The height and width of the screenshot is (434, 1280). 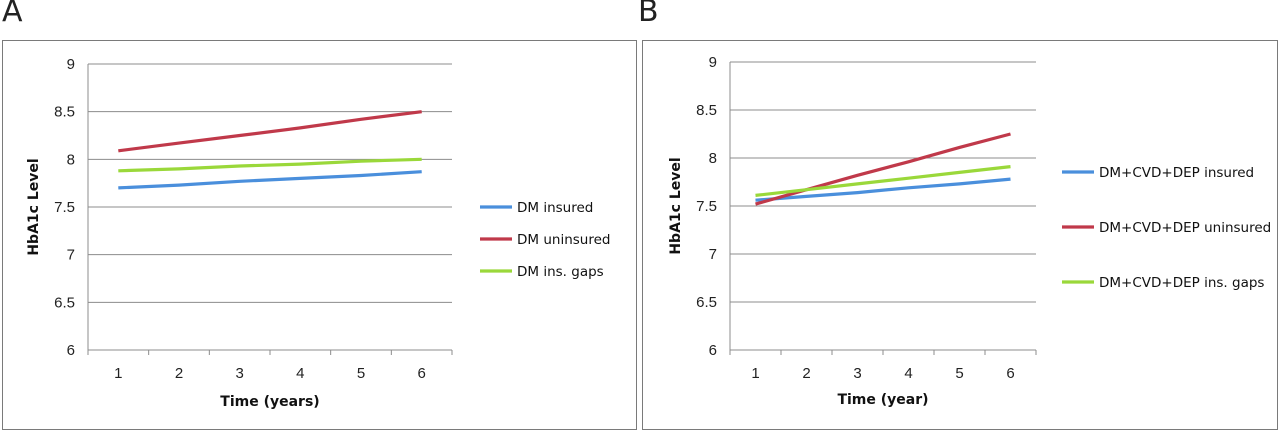 I want to click on legend-entry: DM+CVD+DEP uninsured, so click(x=1185, y=228).